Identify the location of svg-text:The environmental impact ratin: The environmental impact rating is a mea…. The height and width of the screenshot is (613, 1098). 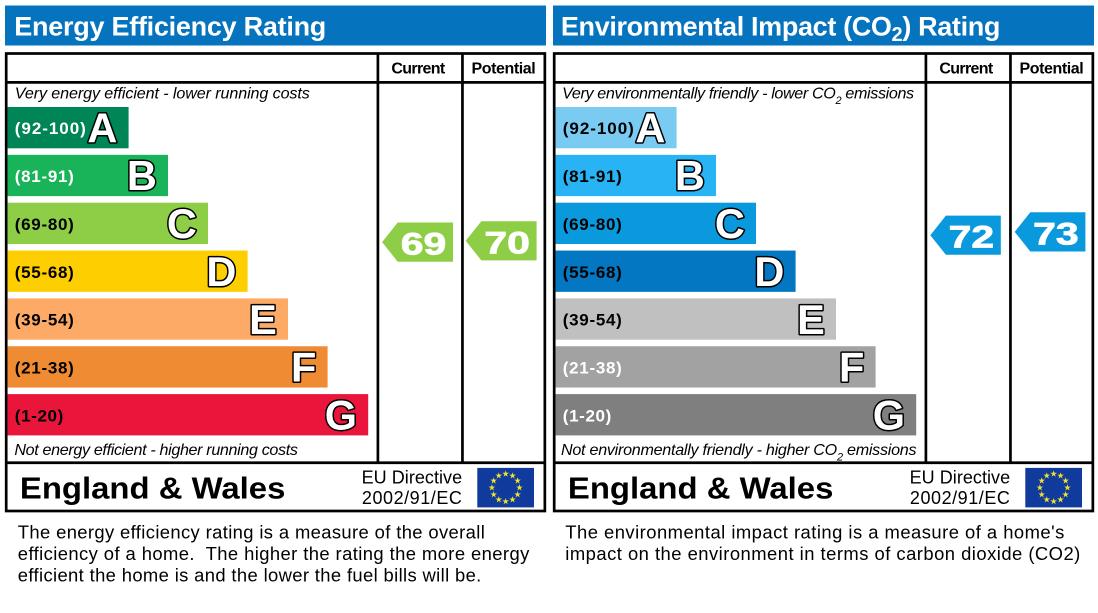
(814, 532).